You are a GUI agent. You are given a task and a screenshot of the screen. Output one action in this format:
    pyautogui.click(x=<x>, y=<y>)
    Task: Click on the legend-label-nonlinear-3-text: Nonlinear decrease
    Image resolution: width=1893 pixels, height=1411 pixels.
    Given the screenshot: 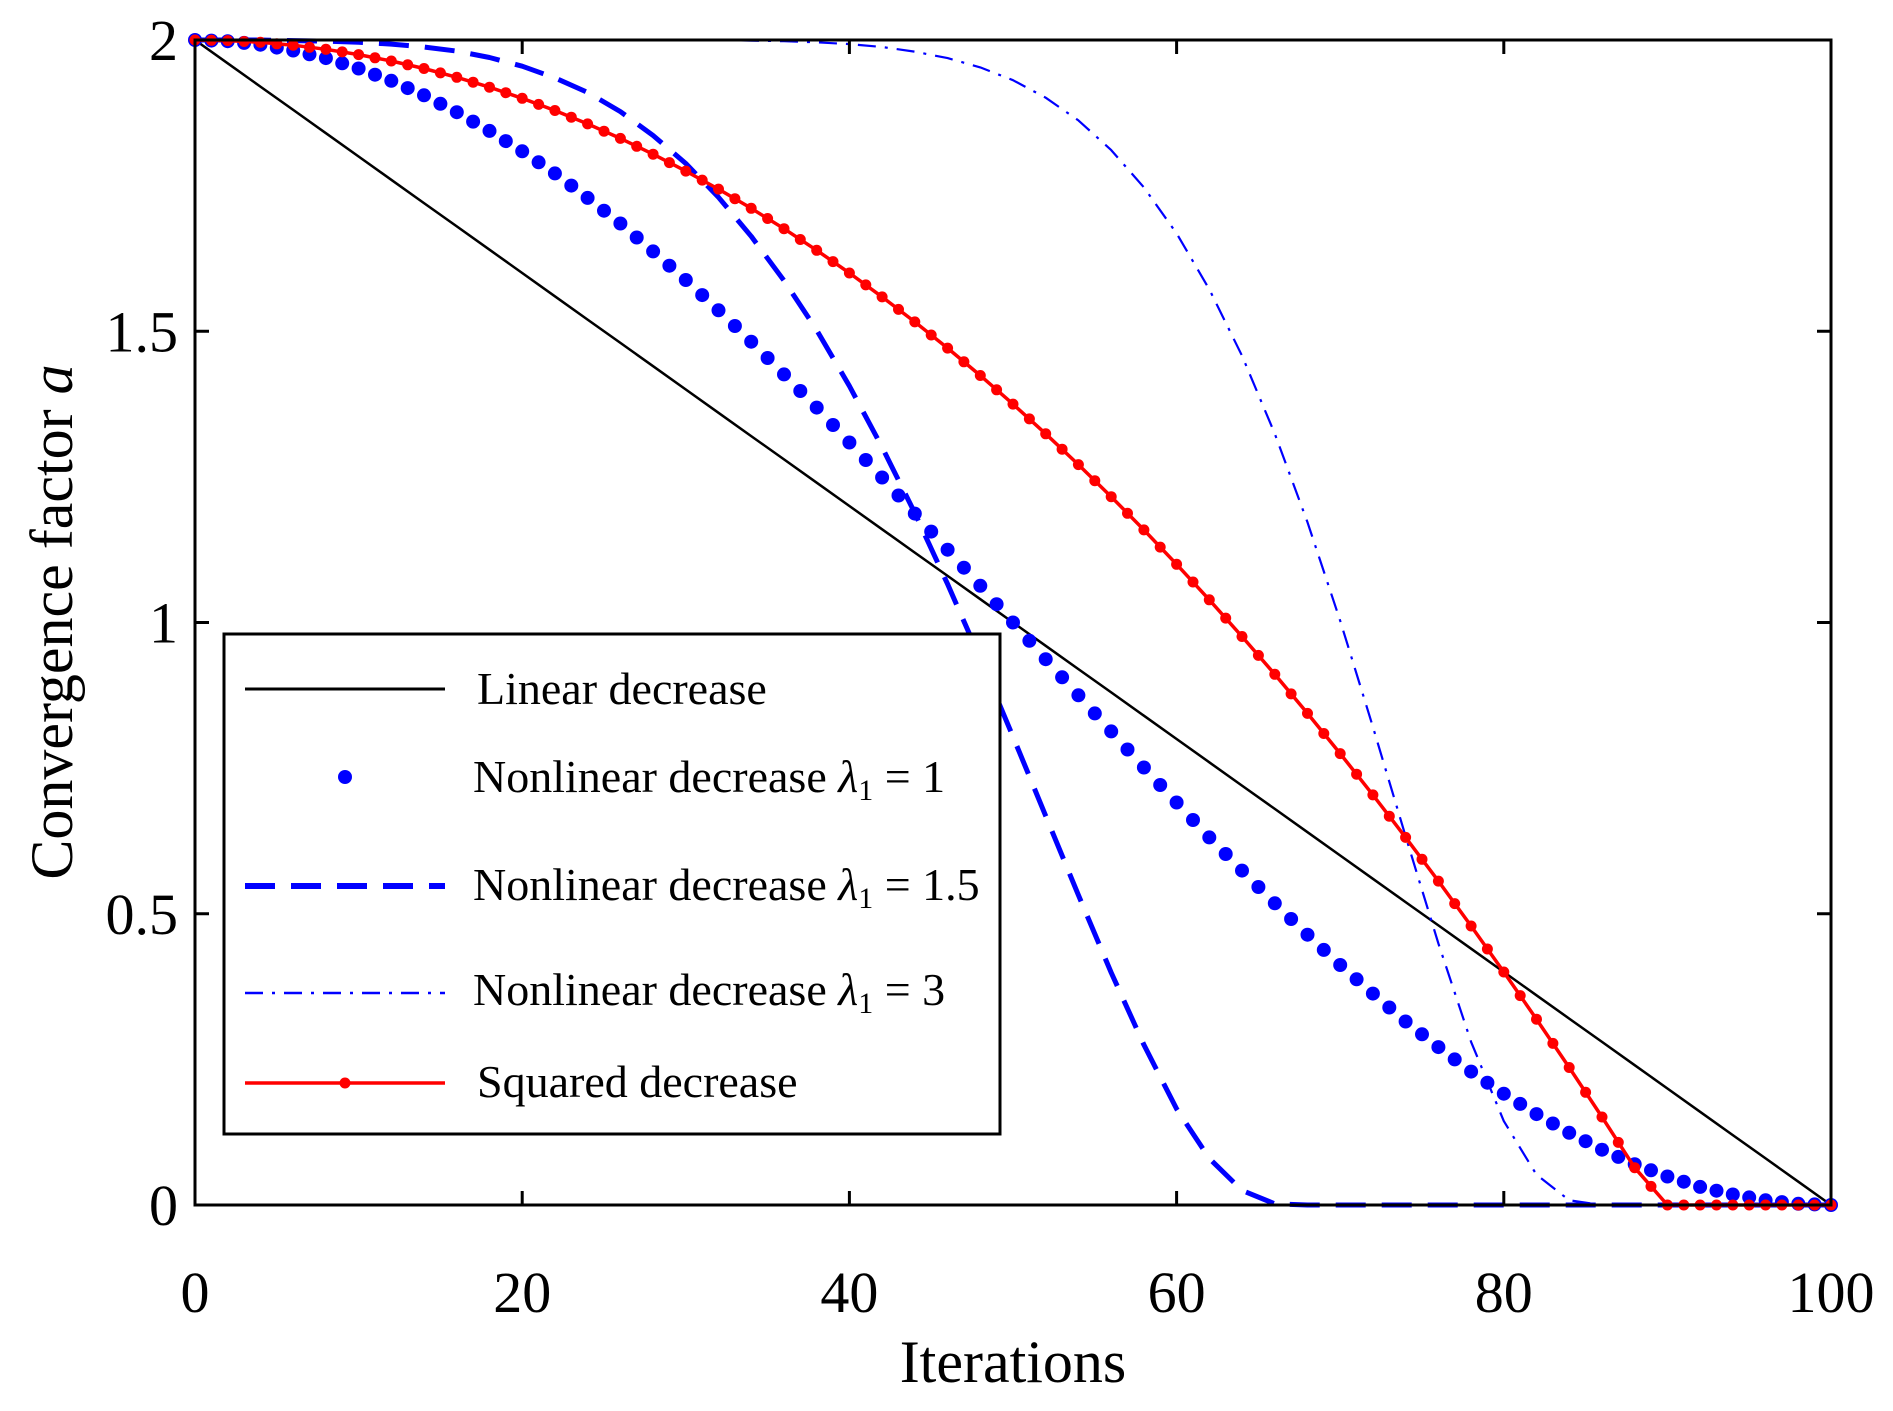 What is the action you would take?
    pyautogui.click(x=655, y=989)
    